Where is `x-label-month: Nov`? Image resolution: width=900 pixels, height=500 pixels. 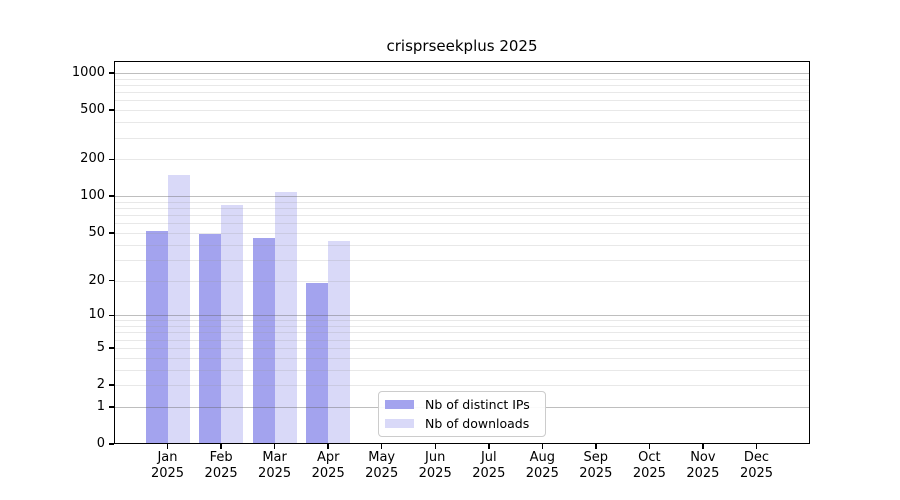 x-label-month: Nov is located at coordinates (703, 457).